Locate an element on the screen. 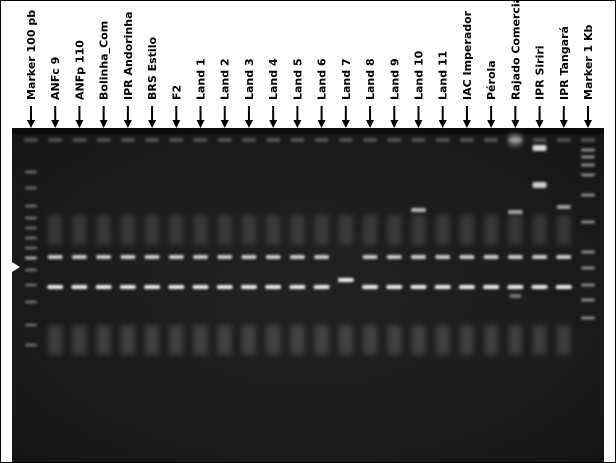  lane-label: IPR Tangará is located at coordinates (564, 63).